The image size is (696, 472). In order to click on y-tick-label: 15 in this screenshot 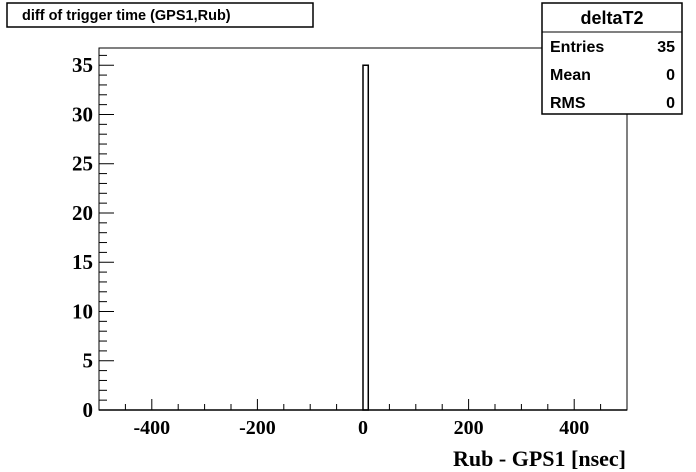, I will do `click(82, 262)`.